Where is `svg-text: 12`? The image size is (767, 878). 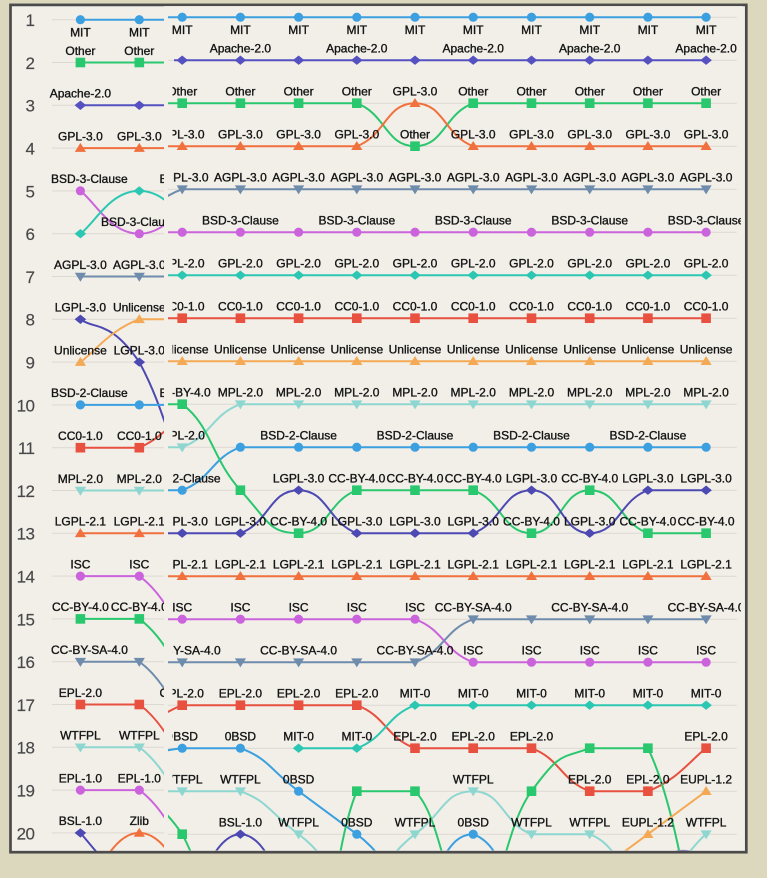 svg-text: 12 is located at coordinates (26, 491).